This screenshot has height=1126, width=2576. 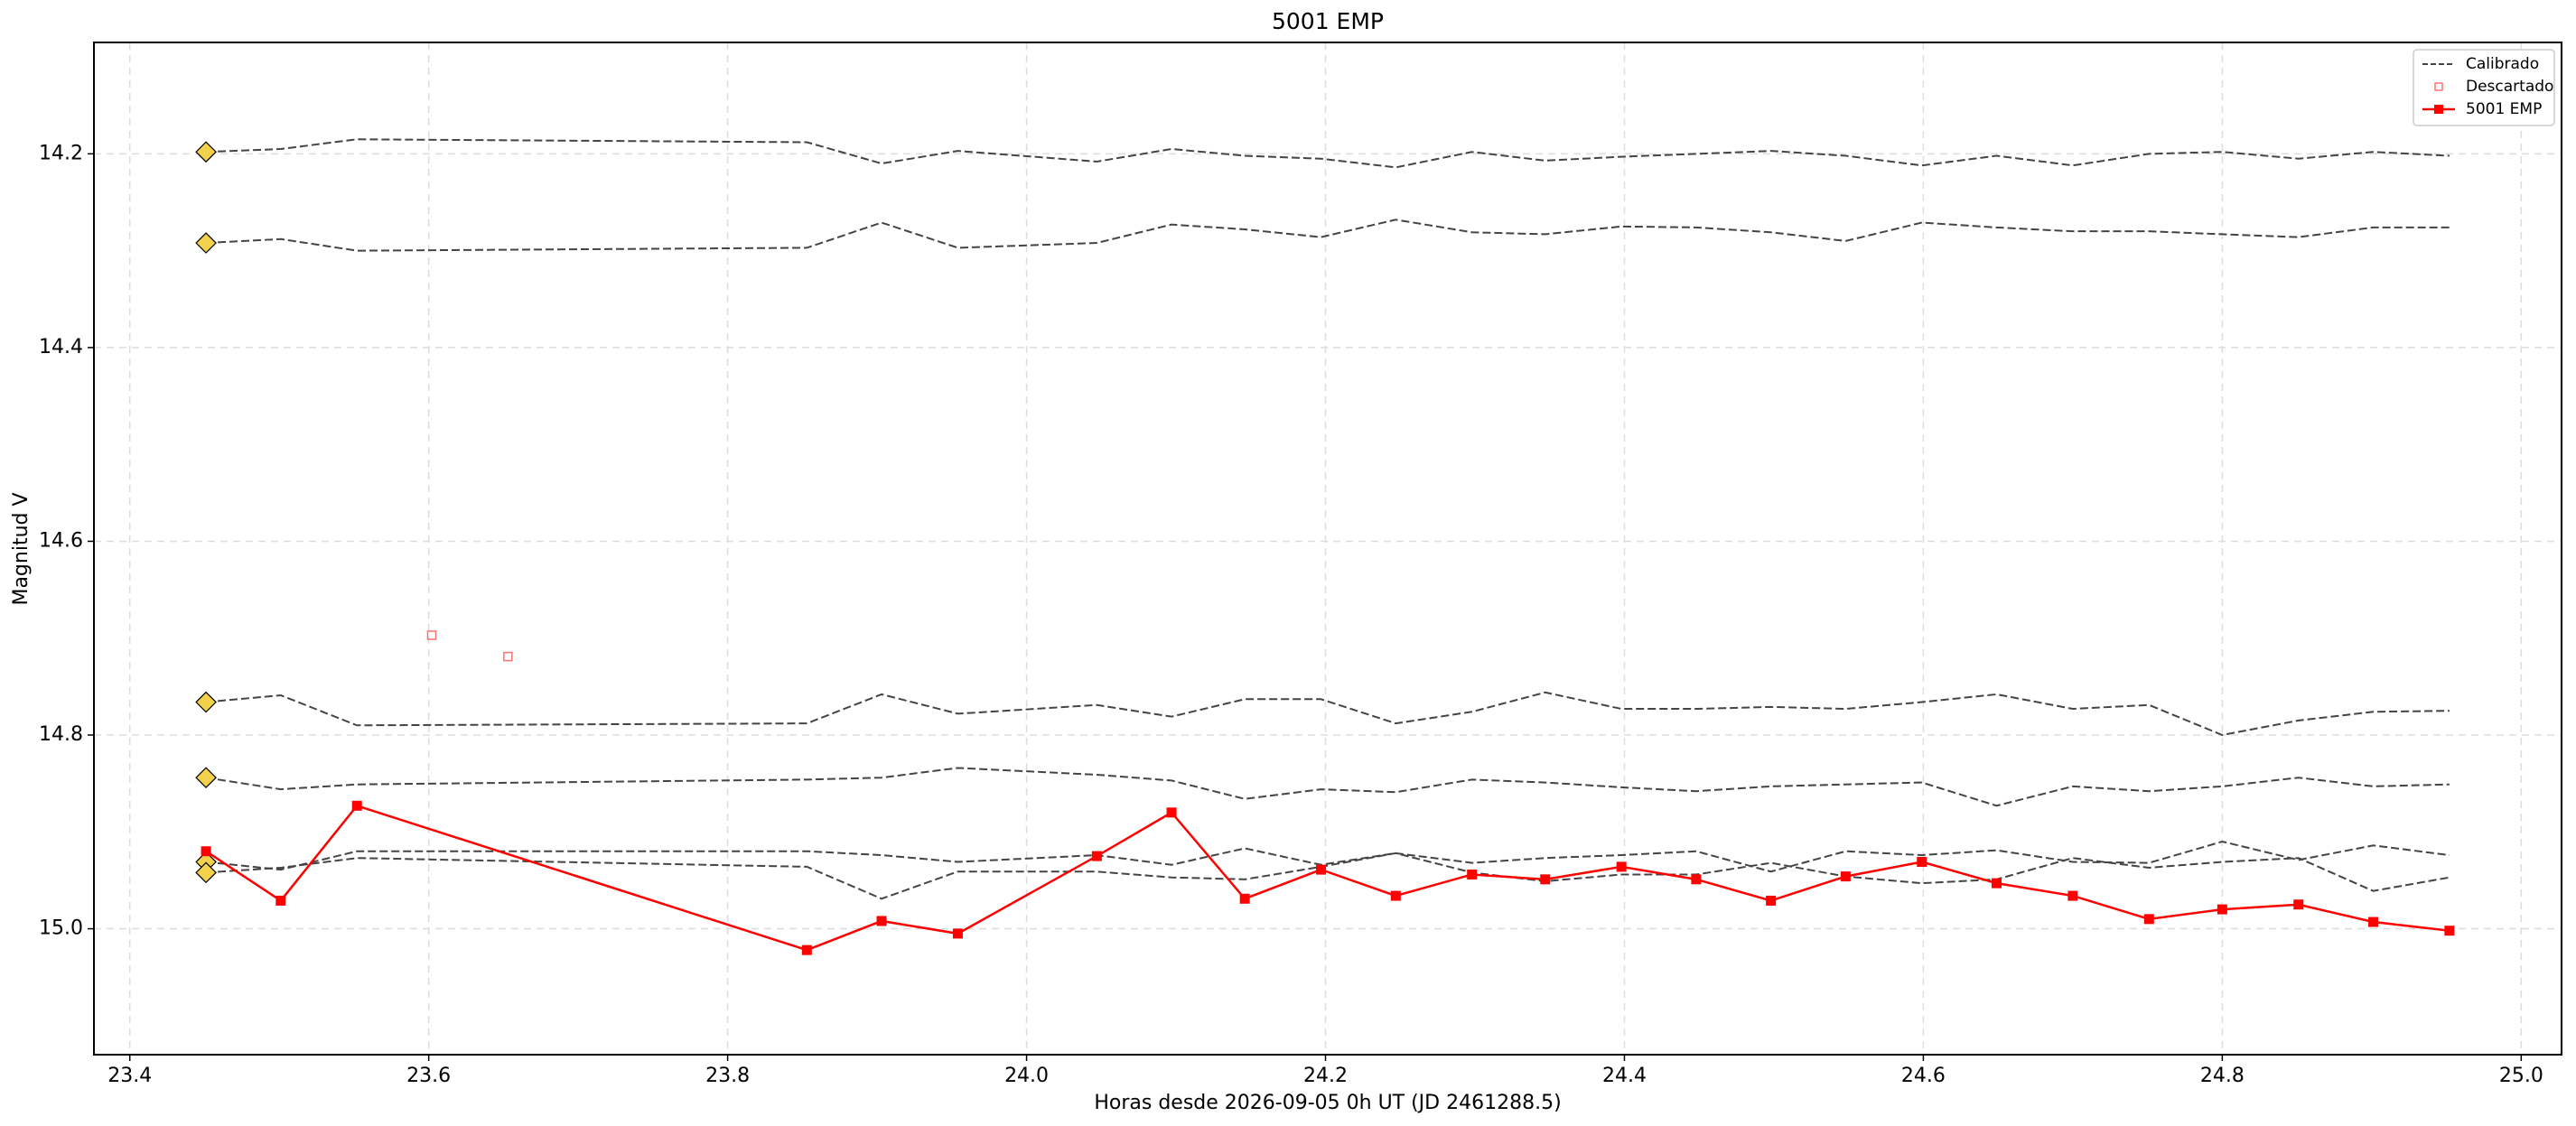 I want to click on x-tick-label: 24.4, so click(x=1624, y=1076).